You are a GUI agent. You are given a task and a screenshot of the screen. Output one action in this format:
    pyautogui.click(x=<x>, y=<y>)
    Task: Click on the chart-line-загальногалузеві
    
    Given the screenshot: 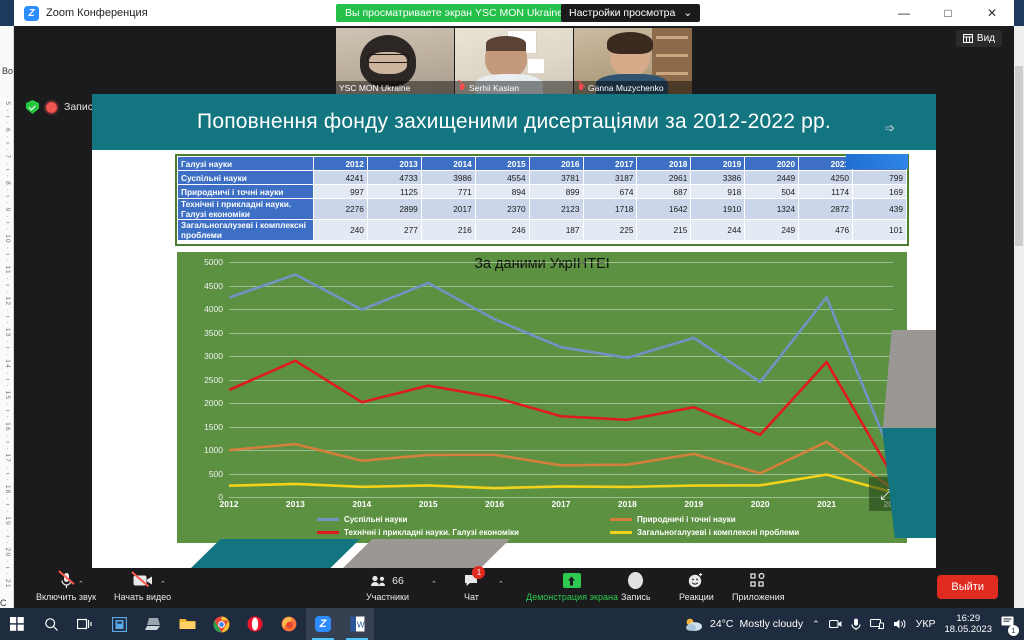 What is the action you would take?
    pyautogui.click(x=561, y=483)
    